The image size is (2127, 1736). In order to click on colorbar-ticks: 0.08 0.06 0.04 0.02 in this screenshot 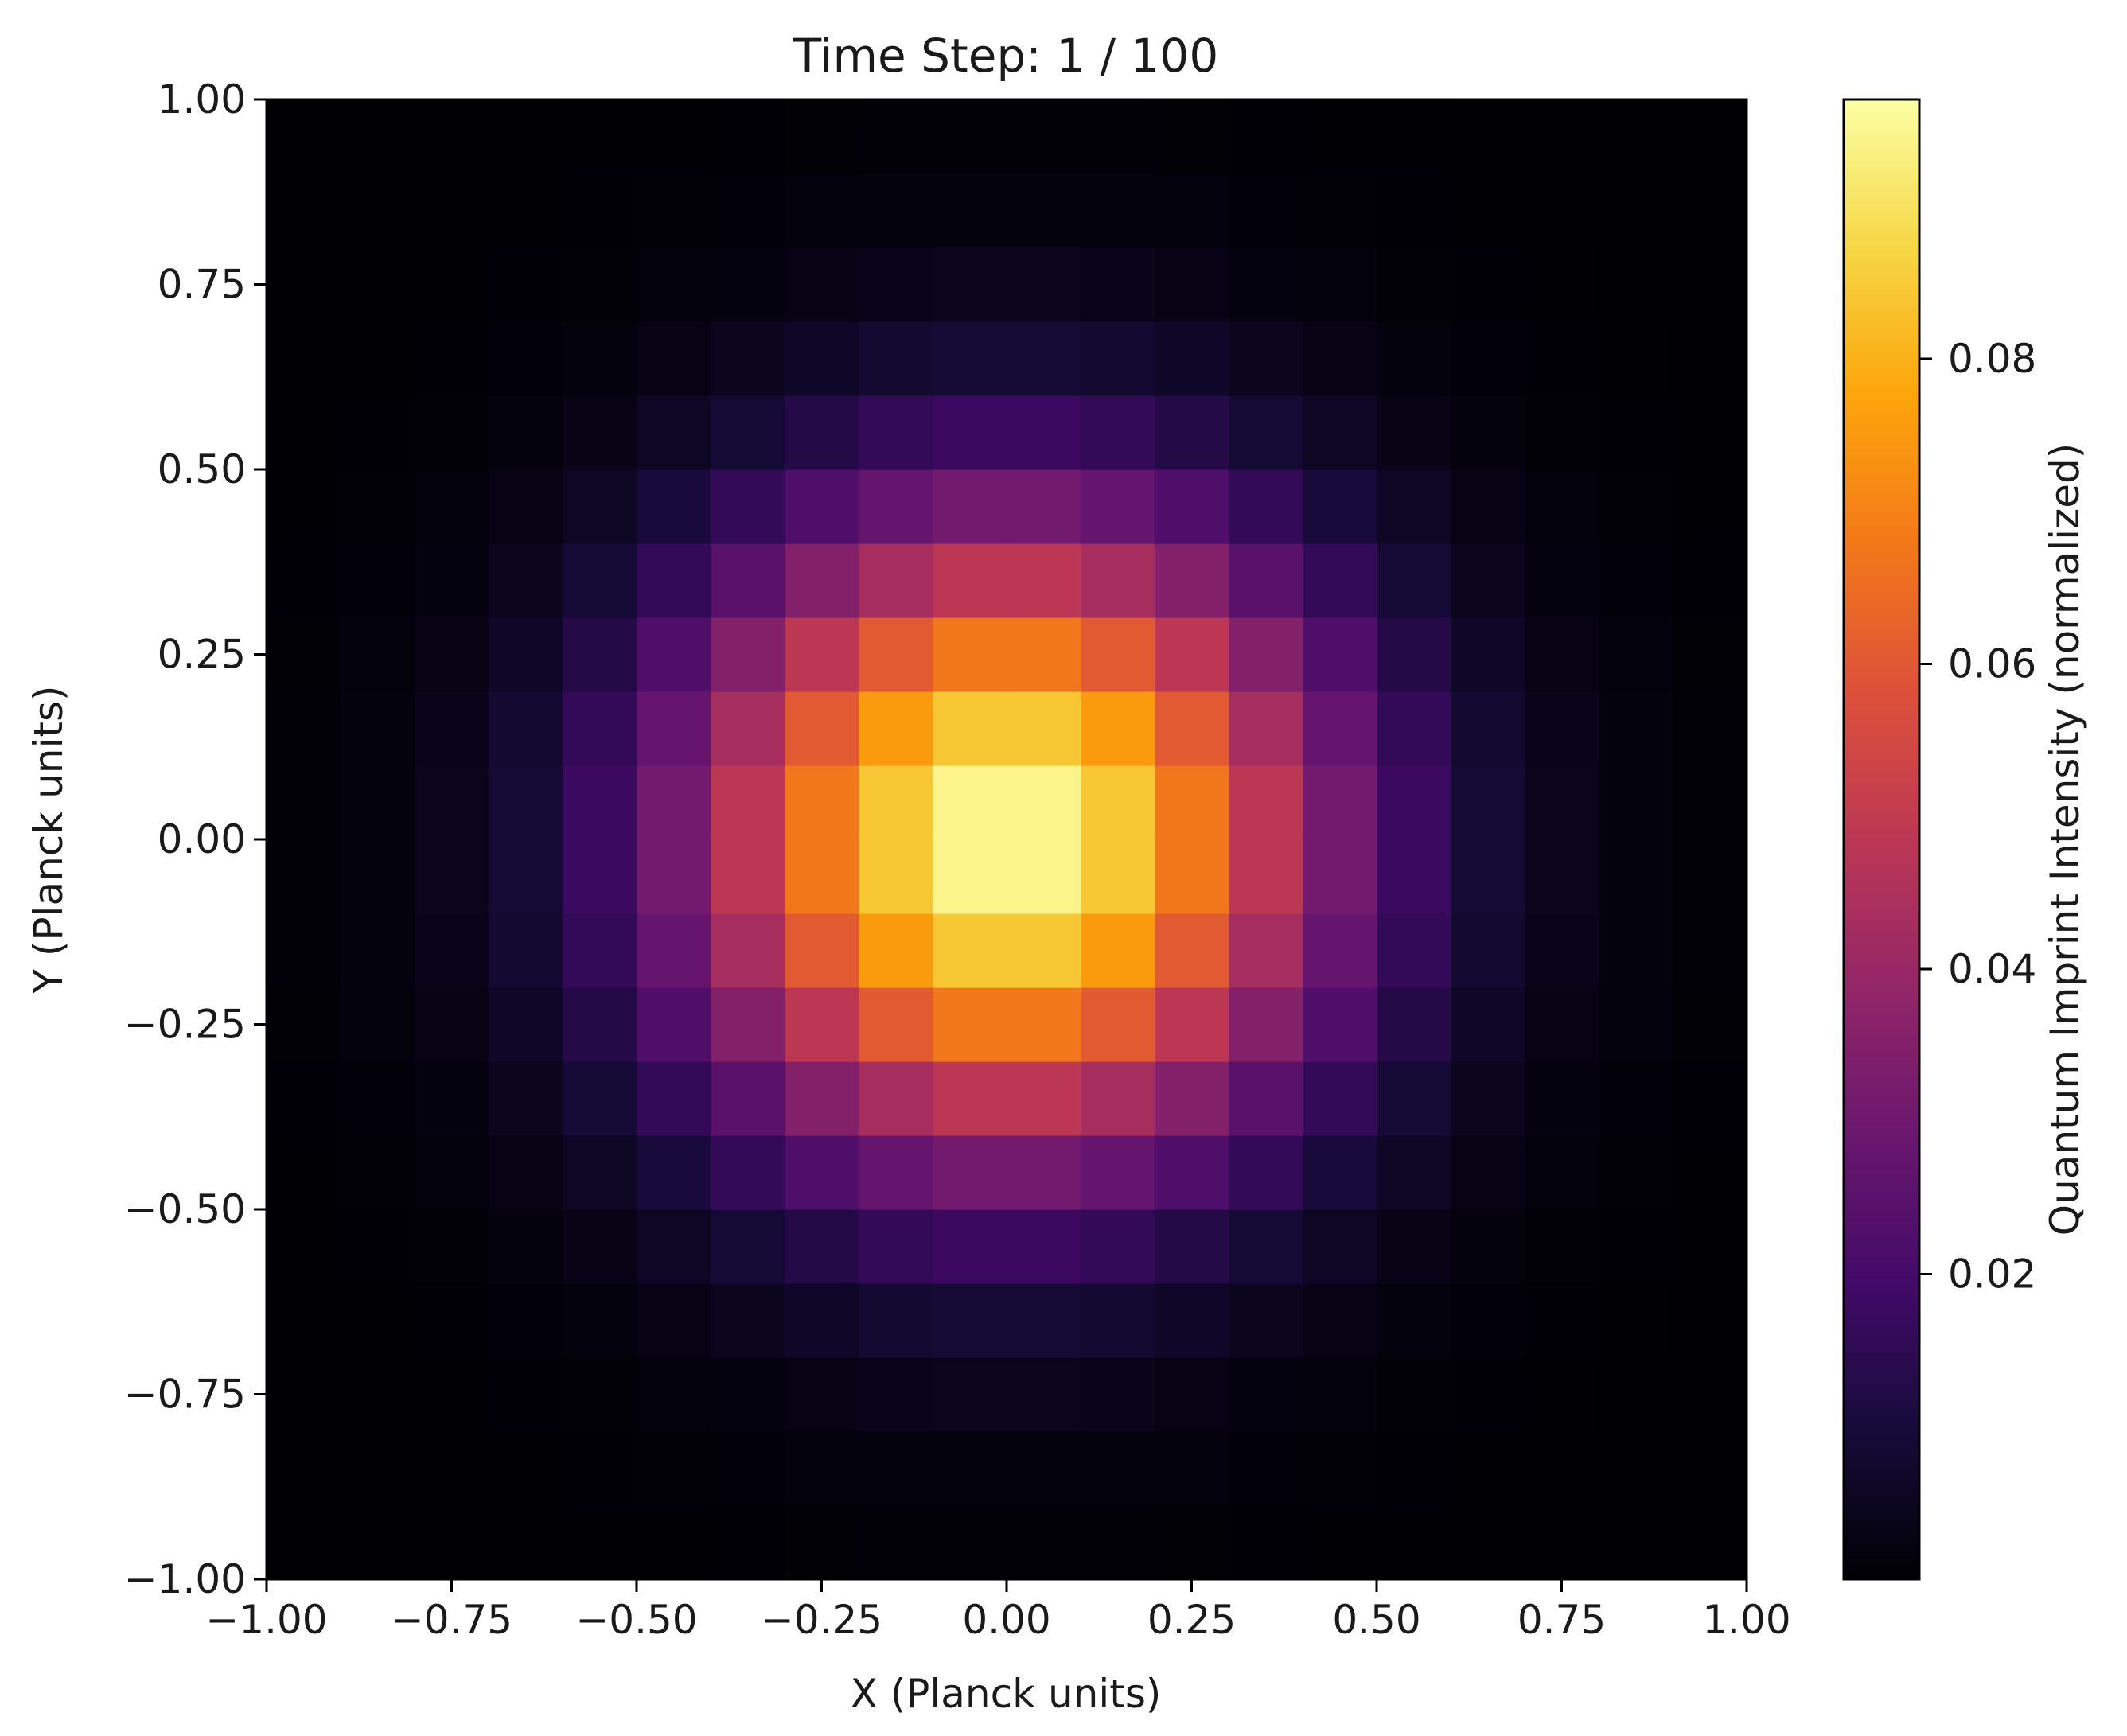, I will do `click(1978, 816)`.